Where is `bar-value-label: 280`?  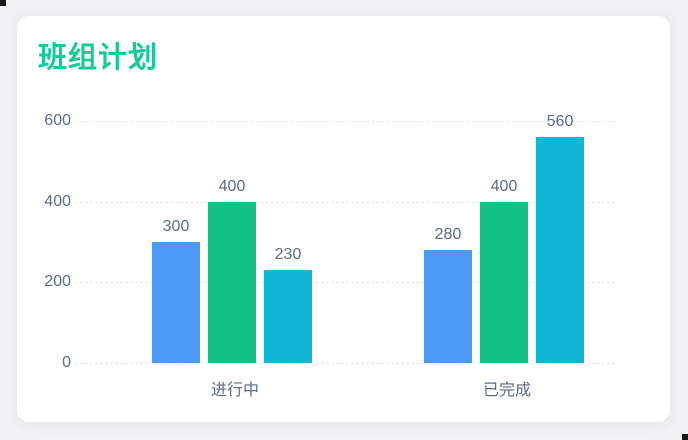 bar-value-label: 280 is located at coordinates (448, 234).